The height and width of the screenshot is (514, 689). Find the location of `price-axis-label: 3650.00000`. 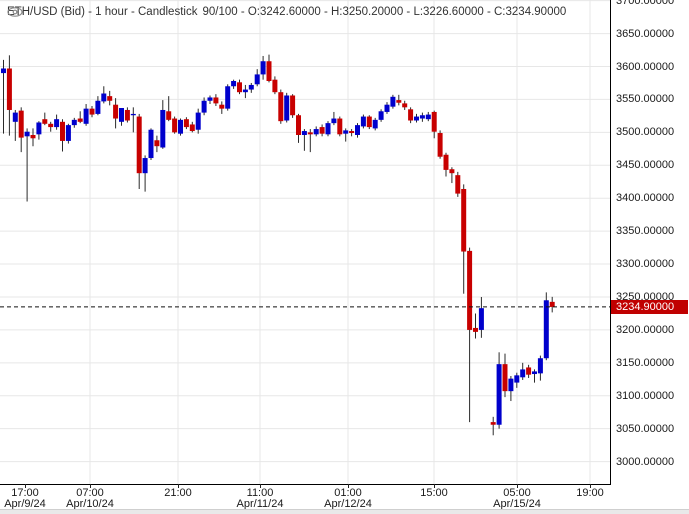

price-axis-label: 3650.00000 is located at coordinates (645, 33).